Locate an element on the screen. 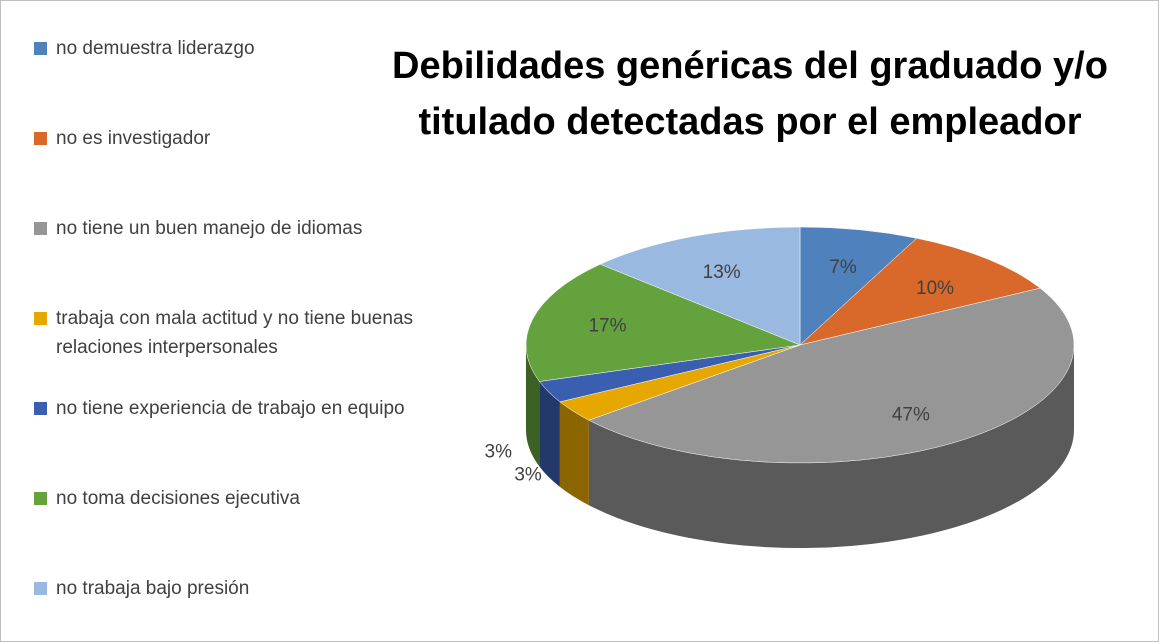  legend-item: no toma decisiones ejecutiva is located at coordinates (245, 498).